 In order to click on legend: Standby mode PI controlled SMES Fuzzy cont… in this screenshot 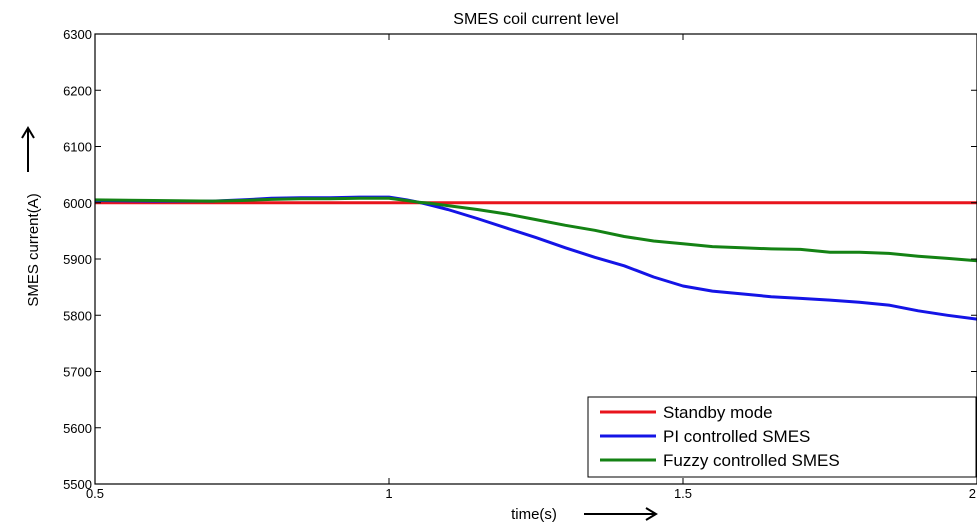, I will do `click(782, 437)`.